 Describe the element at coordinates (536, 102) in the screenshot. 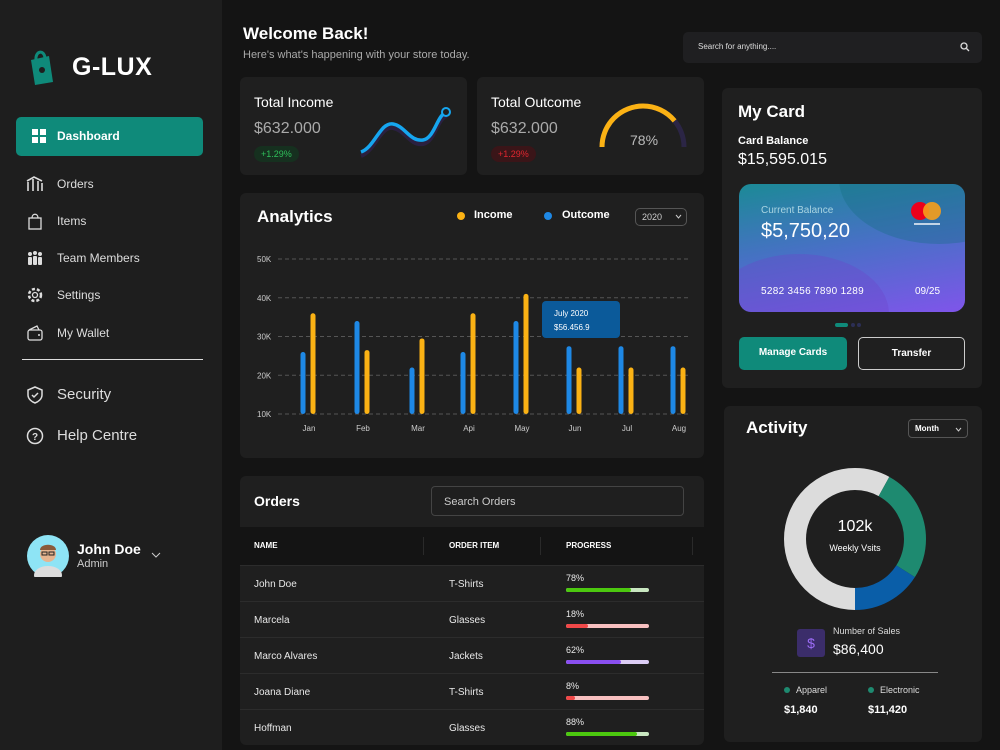

I see `outcome-title: Total Outcome` at that location.